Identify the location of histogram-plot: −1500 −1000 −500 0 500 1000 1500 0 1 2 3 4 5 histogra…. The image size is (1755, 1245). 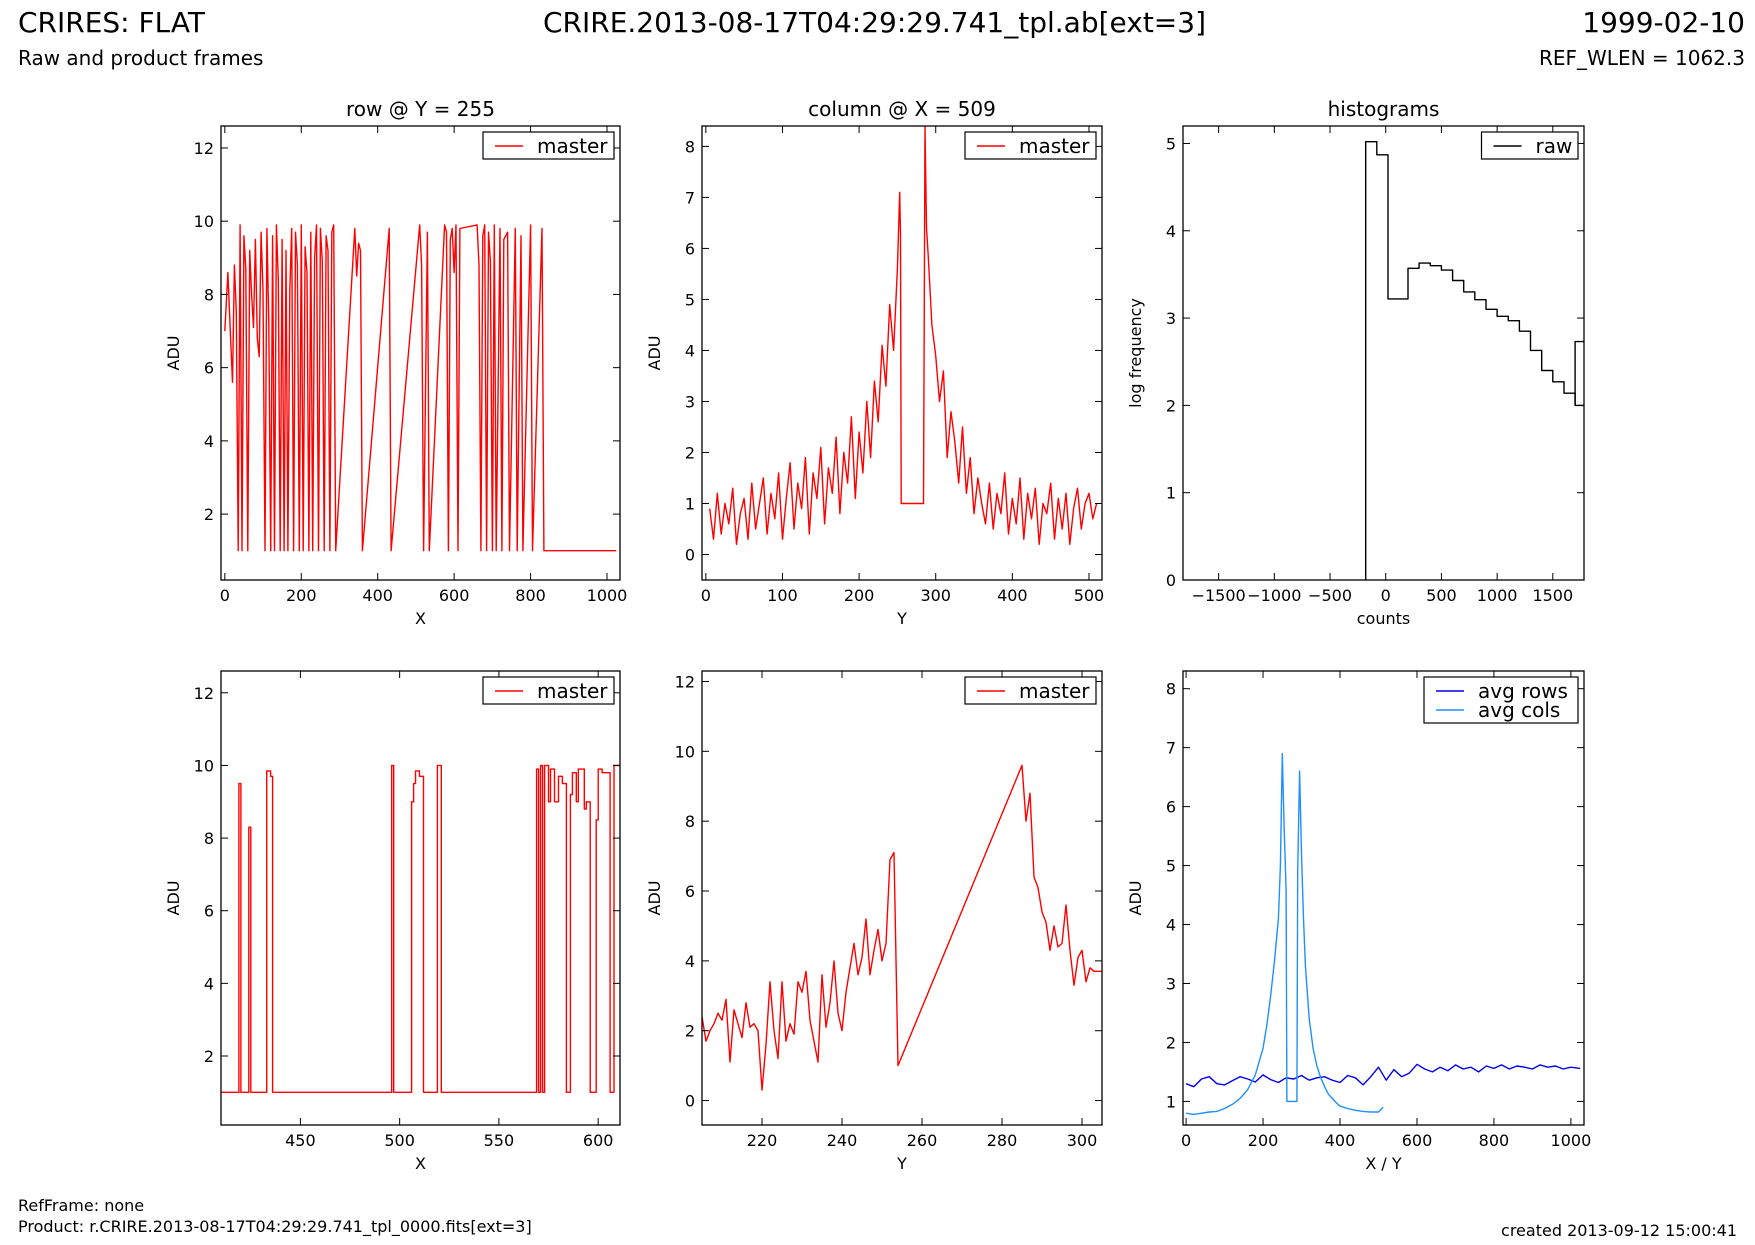
(1355, 362).